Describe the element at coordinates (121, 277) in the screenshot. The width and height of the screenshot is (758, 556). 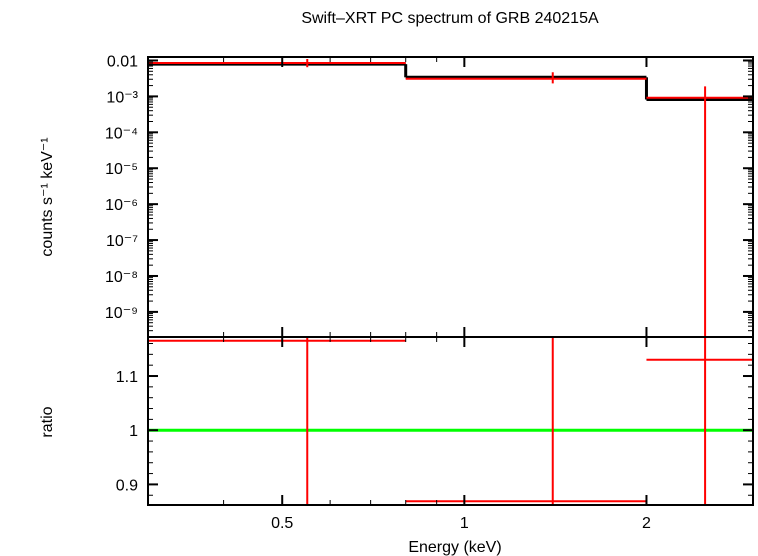
I see `top-y-tick-label: 10⁻⁸` at that location.